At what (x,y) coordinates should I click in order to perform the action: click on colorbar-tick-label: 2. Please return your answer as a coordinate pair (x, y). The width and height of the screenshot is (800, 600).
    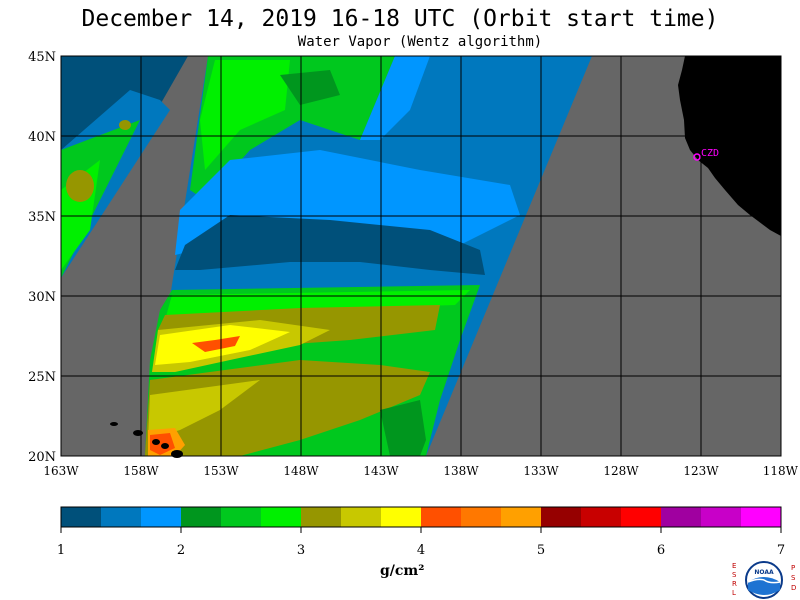
    Looking at the image, I should click on (181, 550).